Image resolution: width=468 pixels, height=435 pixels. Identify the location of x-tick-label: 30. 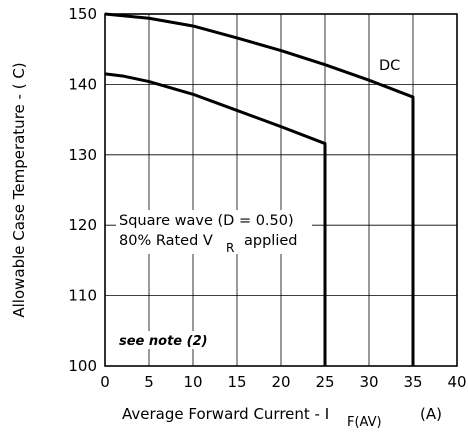
(368, 382).